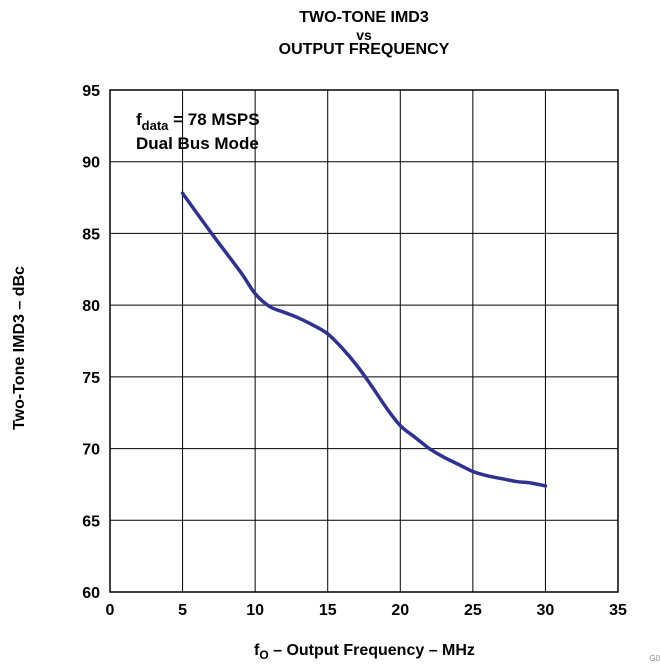 Image resolution: width=660 pixels, height=664 pixels. I want to click on y-tick-label: 90, so click(91, 163).